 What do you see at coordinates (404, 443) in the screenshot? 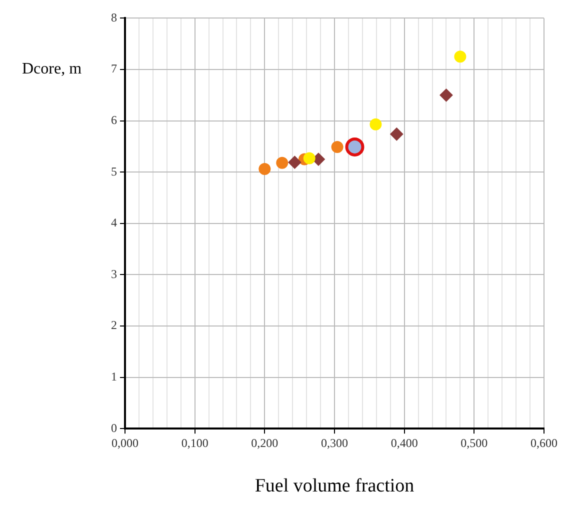
I see `x-tick-label: 0,400` at bounding box center [404, 443].